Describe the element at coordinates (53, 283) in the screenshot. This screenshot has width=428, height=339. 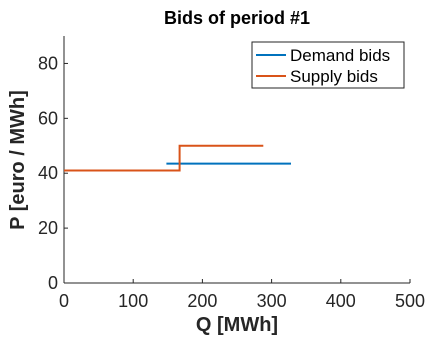
I see `y-tick-label: 0` at that location.